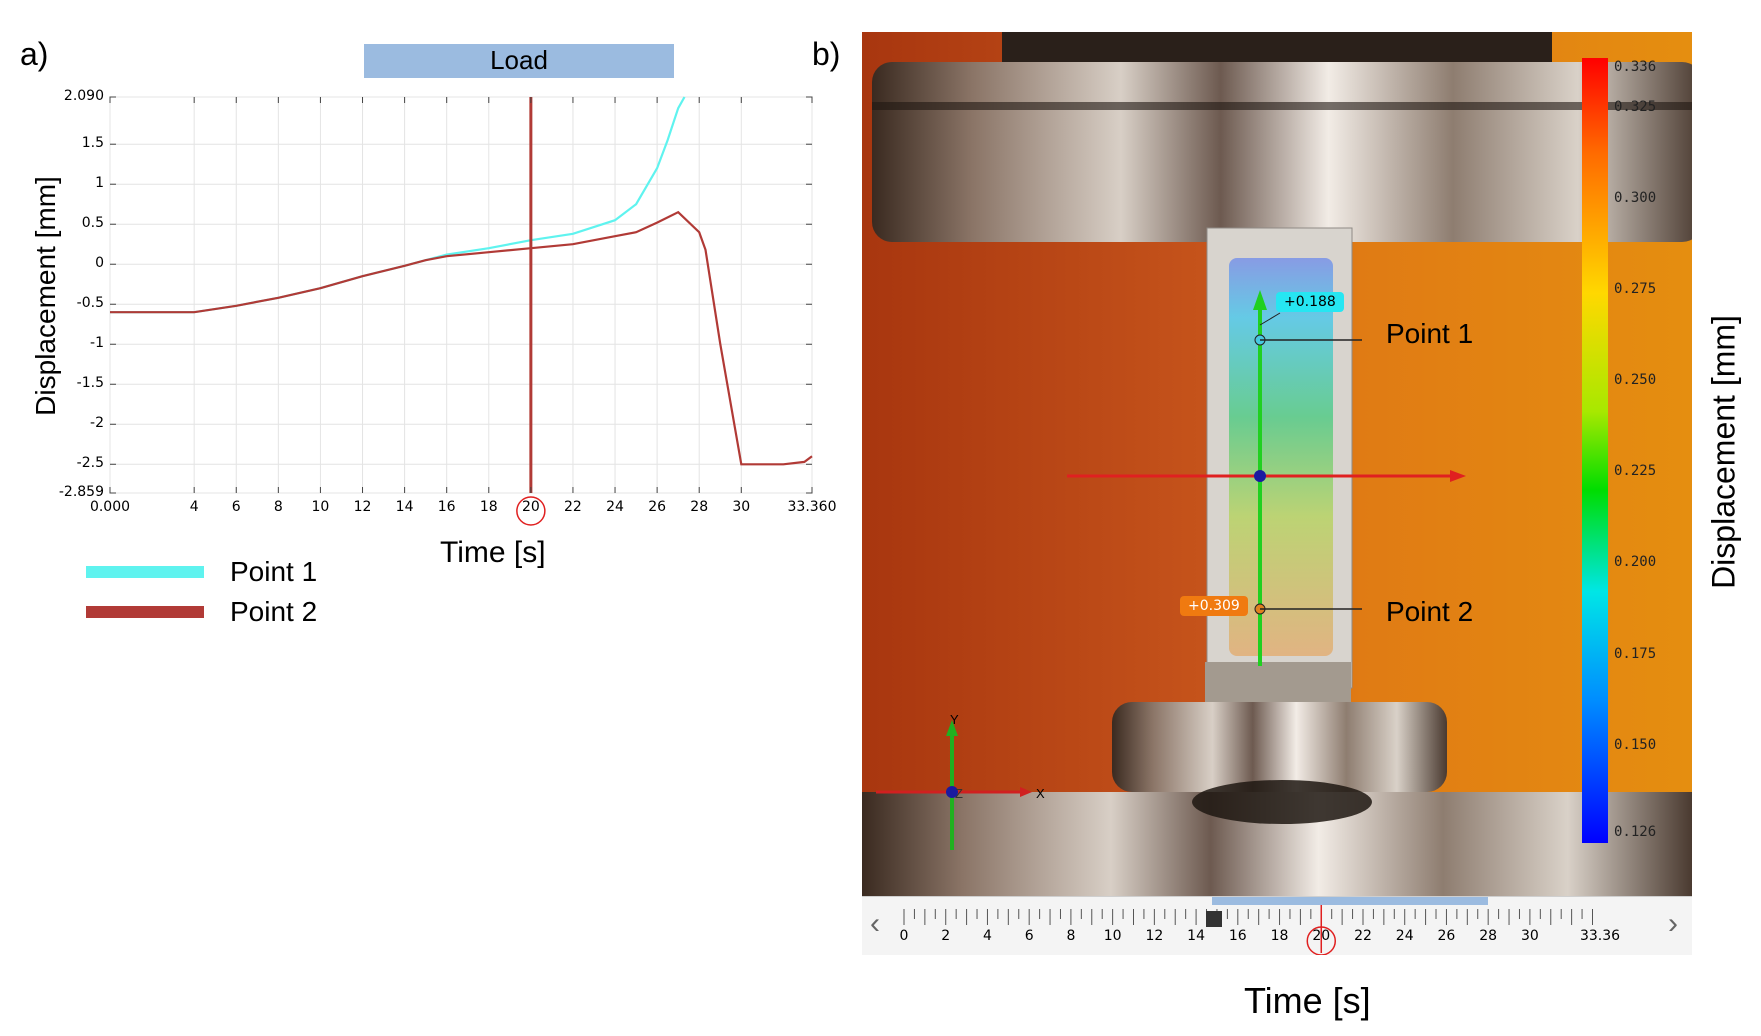  I want to click on top-platen-stem, so click(1277, 47).